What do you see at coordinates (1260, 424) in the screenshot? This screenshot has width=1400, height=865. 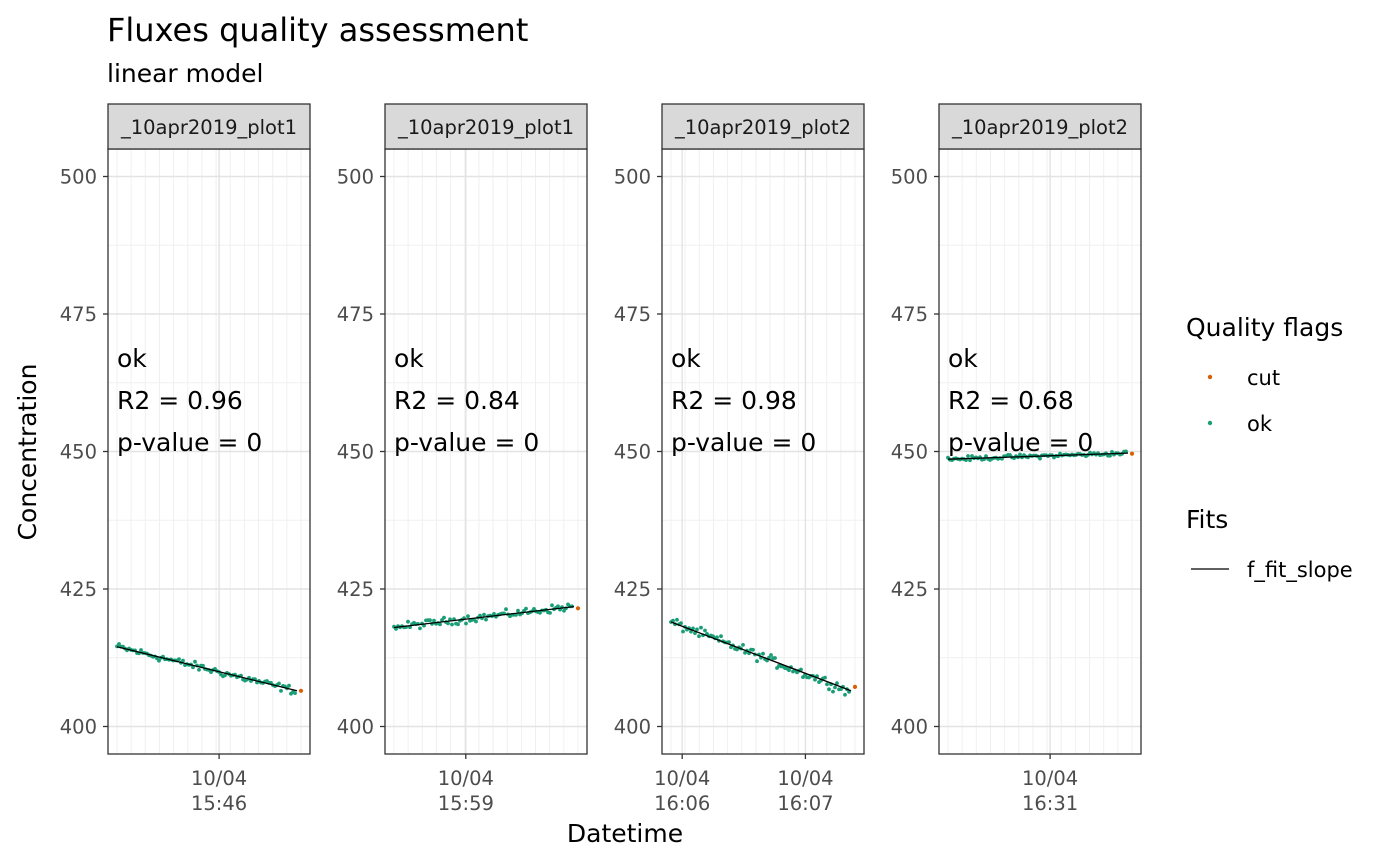 I see `legend-ok-label: ok` at bounding box center [1260, 424].